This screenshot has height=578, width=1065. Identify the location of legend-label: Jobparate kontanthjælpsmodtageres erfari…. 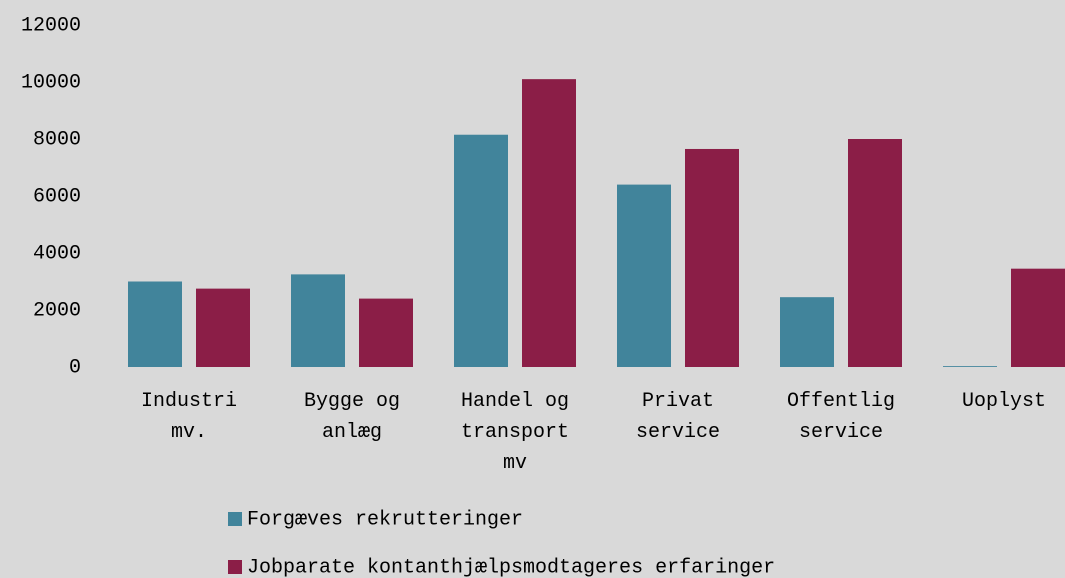
(511, 567).